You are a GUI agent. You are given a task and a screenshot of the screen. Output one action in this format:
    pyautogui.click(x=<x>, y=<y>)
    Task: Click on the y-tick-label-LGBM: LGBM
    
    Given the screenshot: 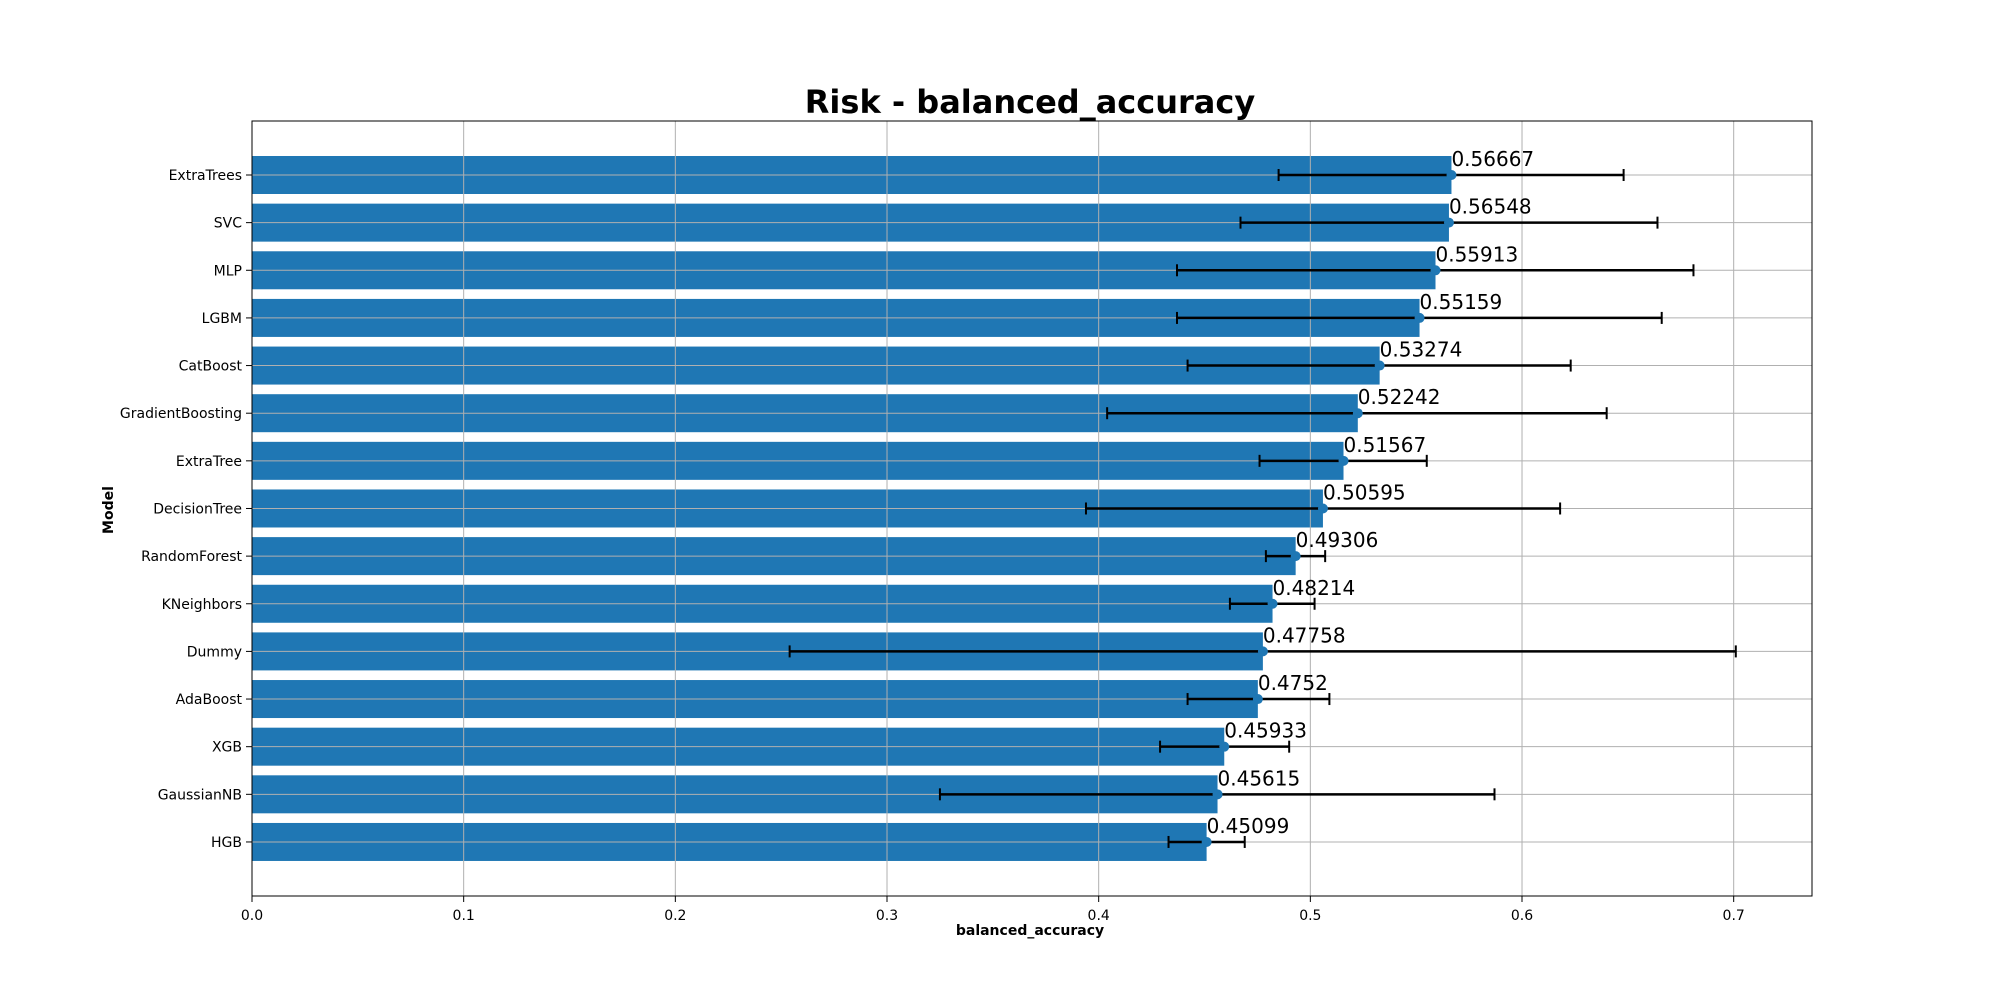 What is the action you would take?
    pyautogui.click(x=222, y=319)
    